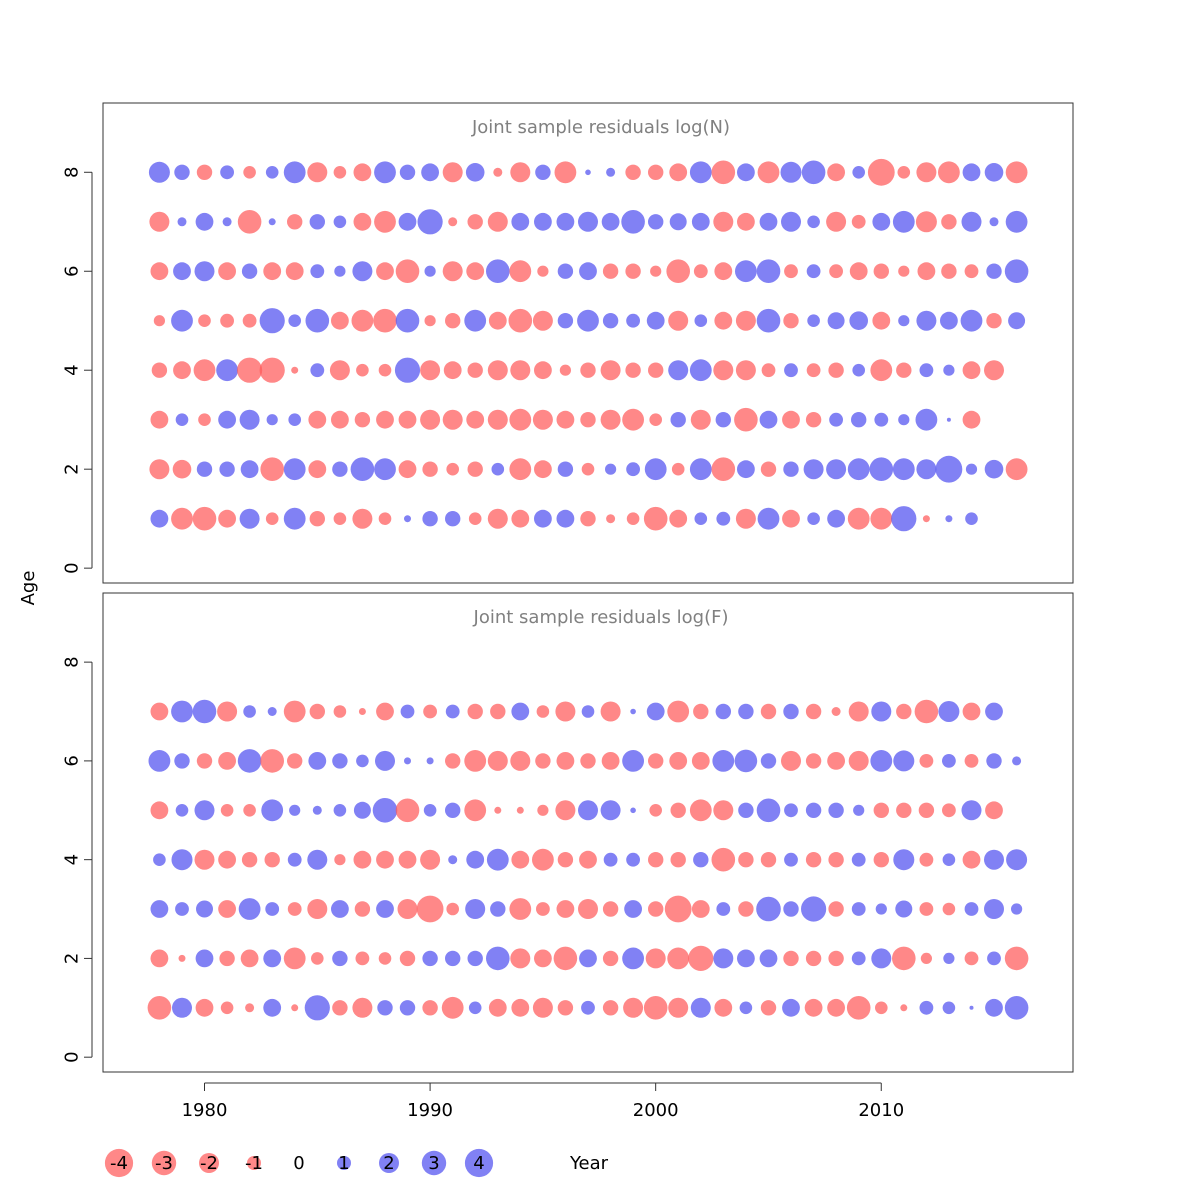  Describe the element at coordinates (298, 1163) in the screenshot. I see `legend-label: 0` at that location.